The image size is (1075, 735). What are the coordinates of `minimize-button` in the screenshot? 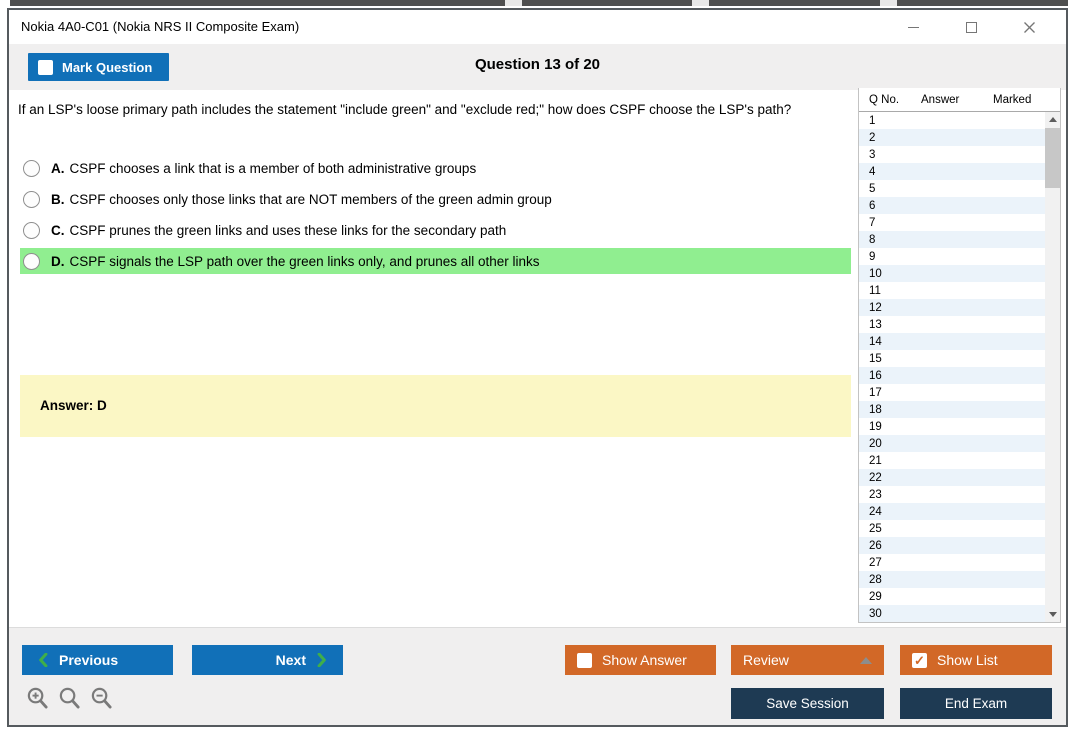 It's located at (913, 27).